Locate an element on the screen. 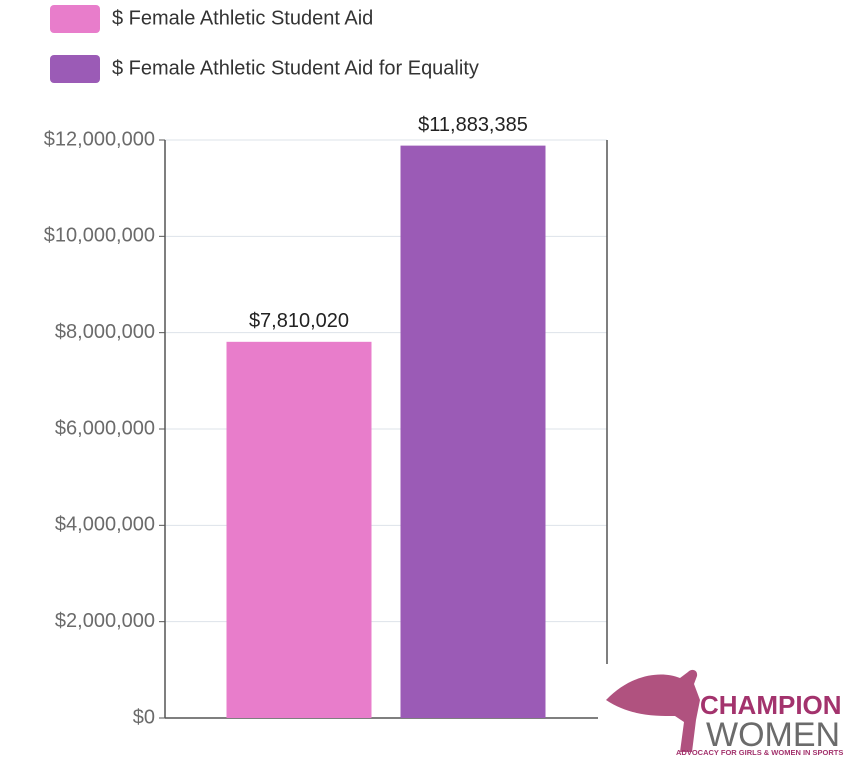 The height and width of the screenshot is (760, 868). y-tick-label: $8,000,000 is located at coordinates (105, 332).